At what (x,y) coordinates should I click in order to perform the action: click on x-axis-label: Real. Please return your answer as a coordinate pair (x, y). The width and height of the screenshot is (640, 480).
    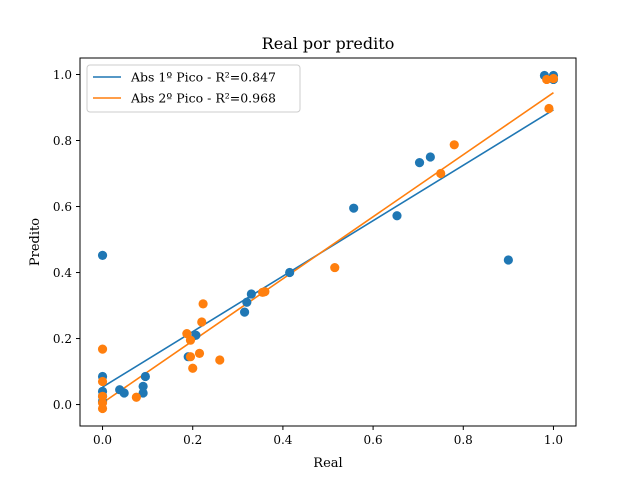
    Looking at the image, I should click on (327, 463).